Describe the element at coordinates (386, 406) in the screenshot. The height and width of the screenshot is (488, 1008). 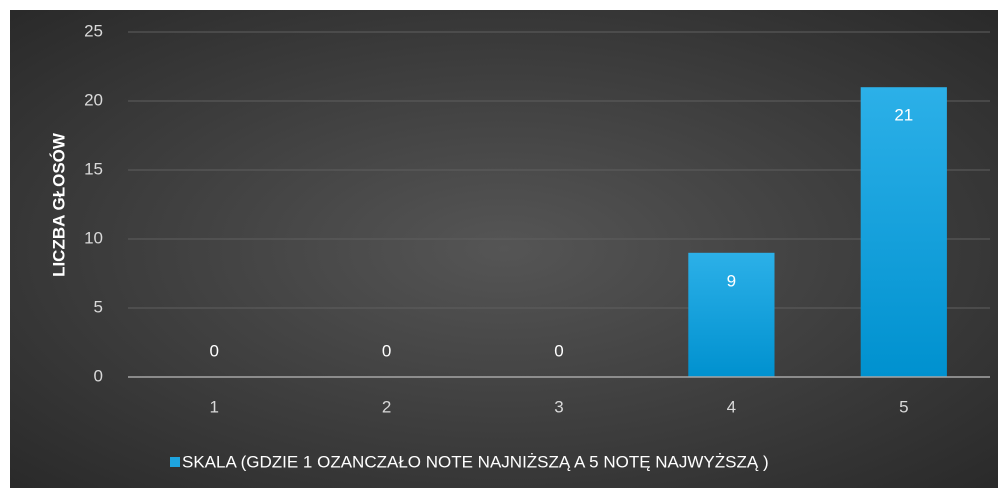
I see `x-tick-label: 2` at that location.